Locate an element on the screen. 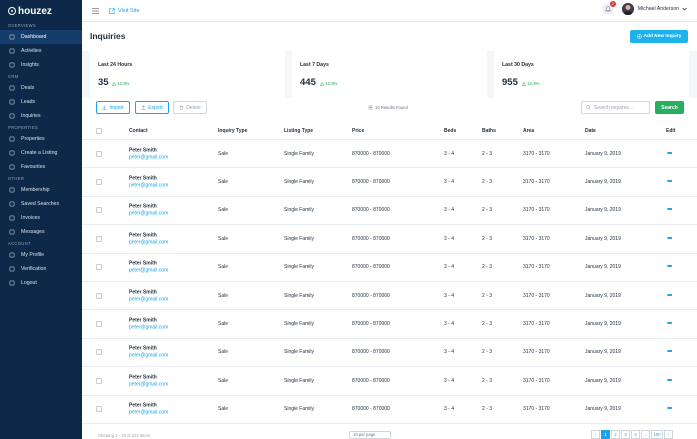 This screenshot has height=439, width=697. sidebar-item-verification: Verification is located at coordinates (41, 269).